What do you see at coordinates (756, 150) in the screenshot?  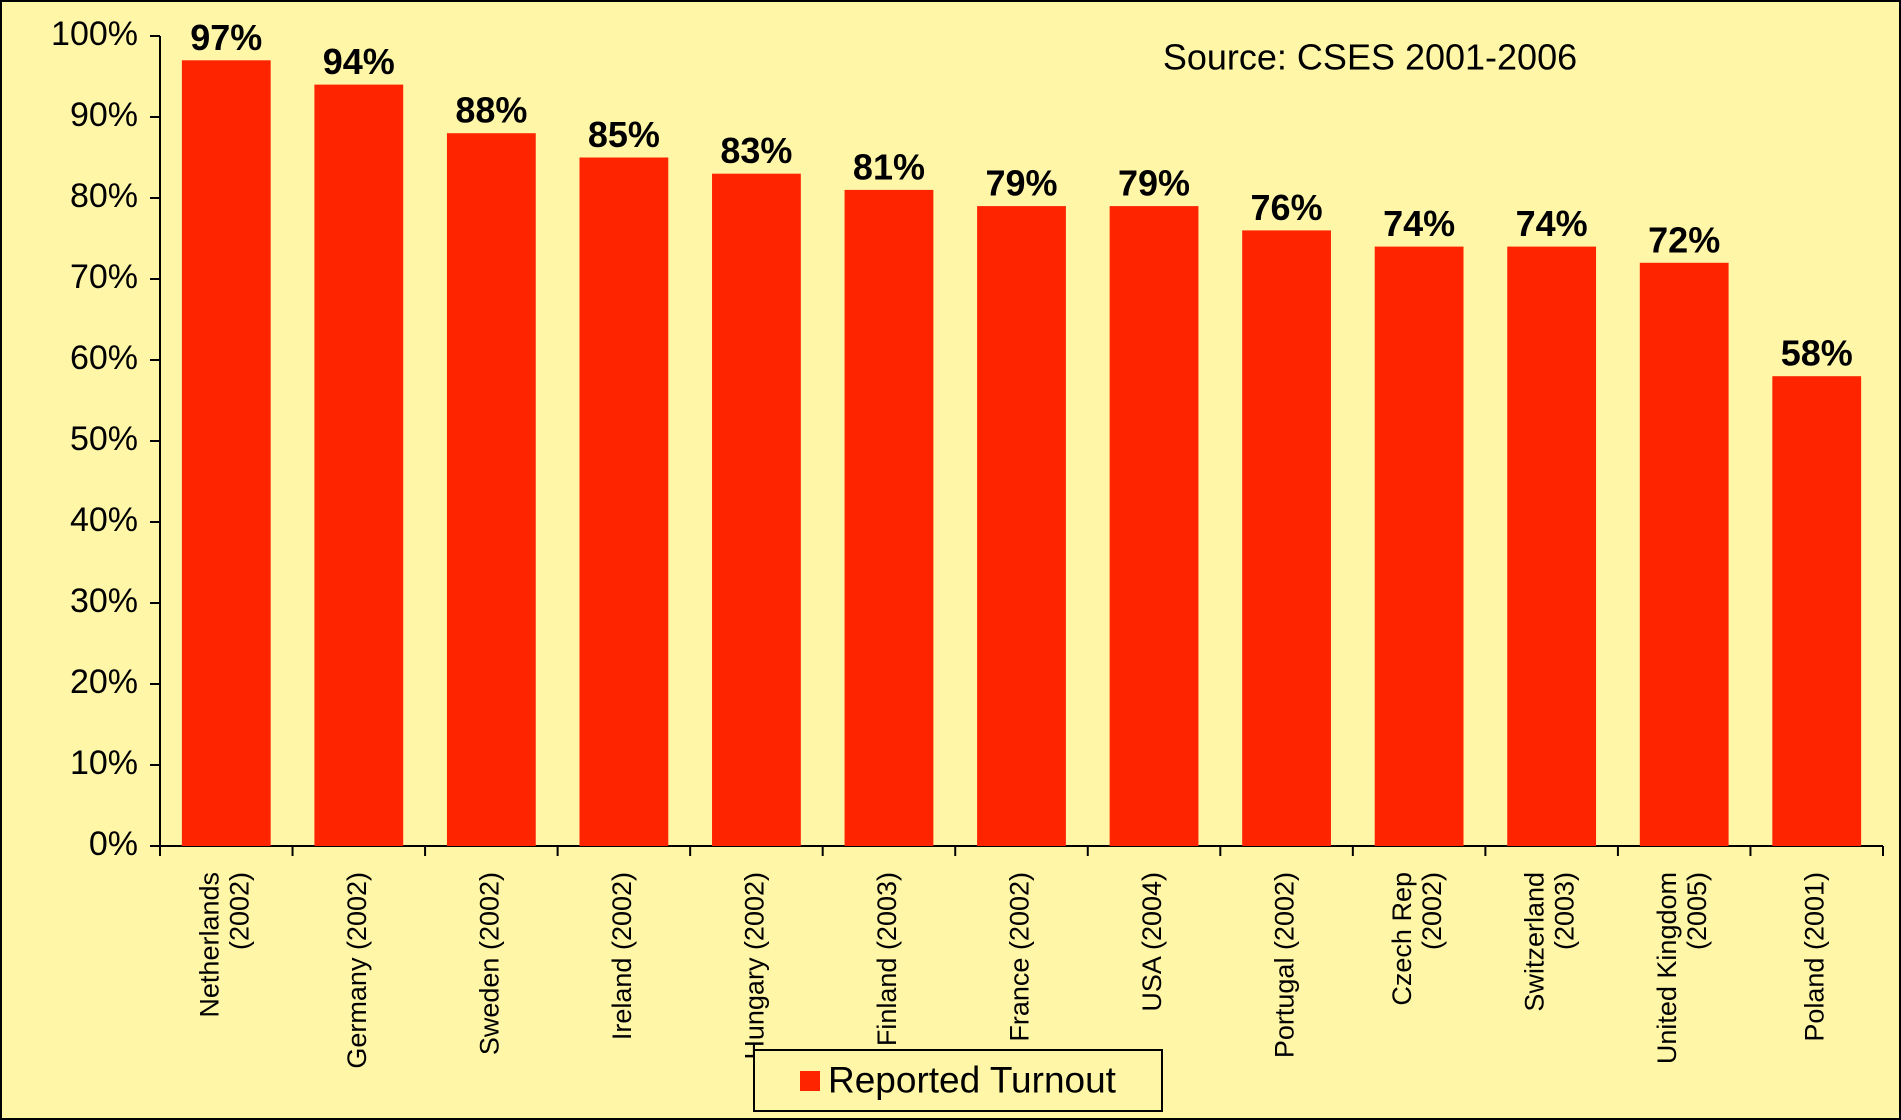 I see `data-label: 83%` at bounding box center [756, 150].